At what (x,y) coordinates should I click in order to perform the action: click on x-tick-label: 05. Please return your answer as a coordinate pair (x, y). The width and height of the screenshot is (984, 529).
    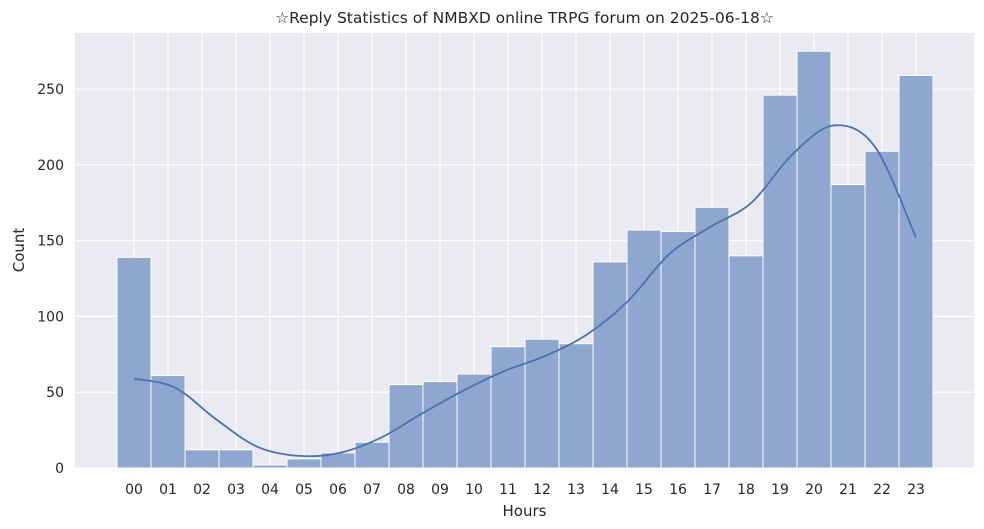
    Looking at the image, I should click on (304, 490).